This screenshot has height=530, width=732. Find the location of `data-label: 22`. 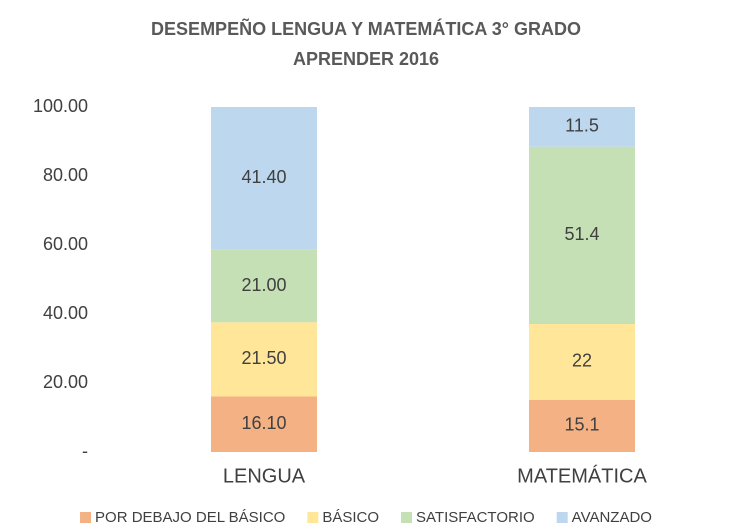

data-label: 22 is located at coordinates (582, 361).